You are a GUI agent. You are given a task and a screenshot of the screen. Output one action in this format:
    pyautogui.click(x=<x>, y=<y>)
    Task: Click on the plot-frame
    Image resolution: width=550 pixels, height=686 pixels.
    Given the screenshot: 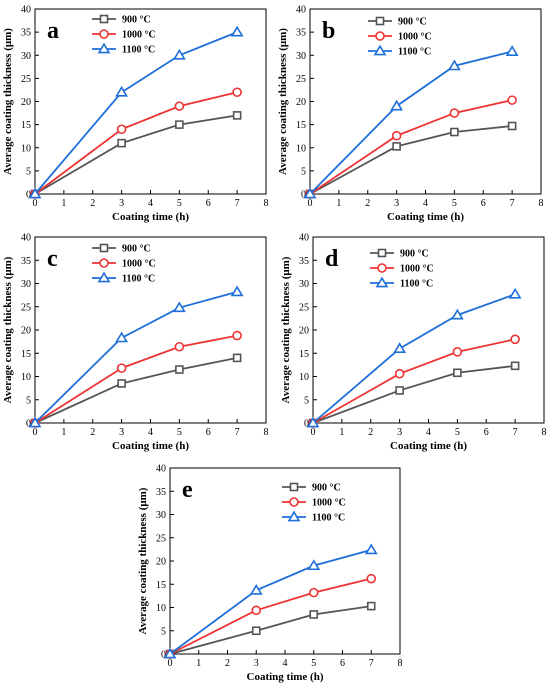 What is the action you would take?
    pyautogui.click(x=285, y=561)
    